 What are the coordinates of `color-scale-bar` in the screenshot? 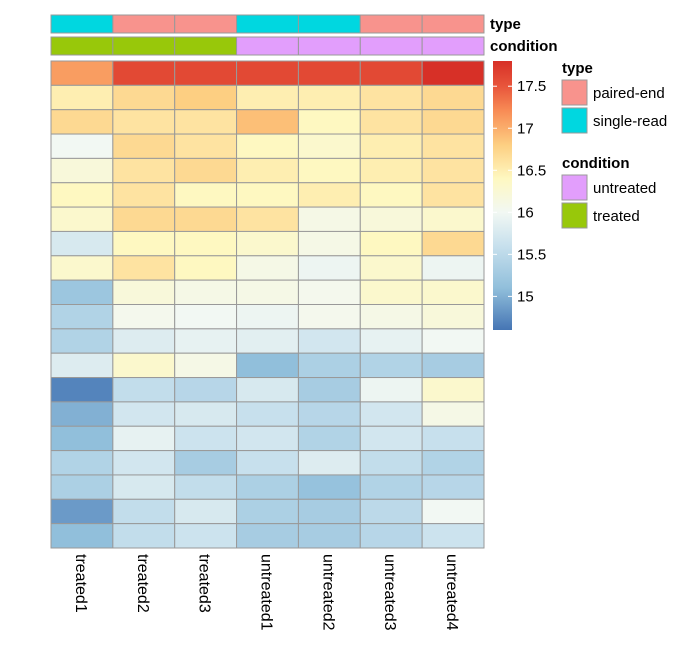 It's located at (502, 195).